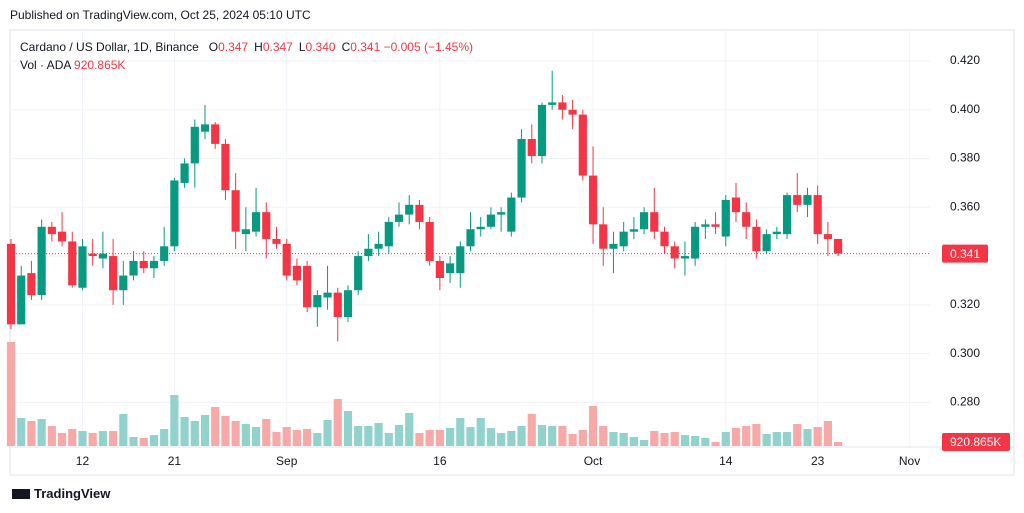 The image size is (1024, 513). What do you see at coordinates (965, 402) in the screenshot?
I see `y-tick-label: 0.280` at bounding box center [965, 402].